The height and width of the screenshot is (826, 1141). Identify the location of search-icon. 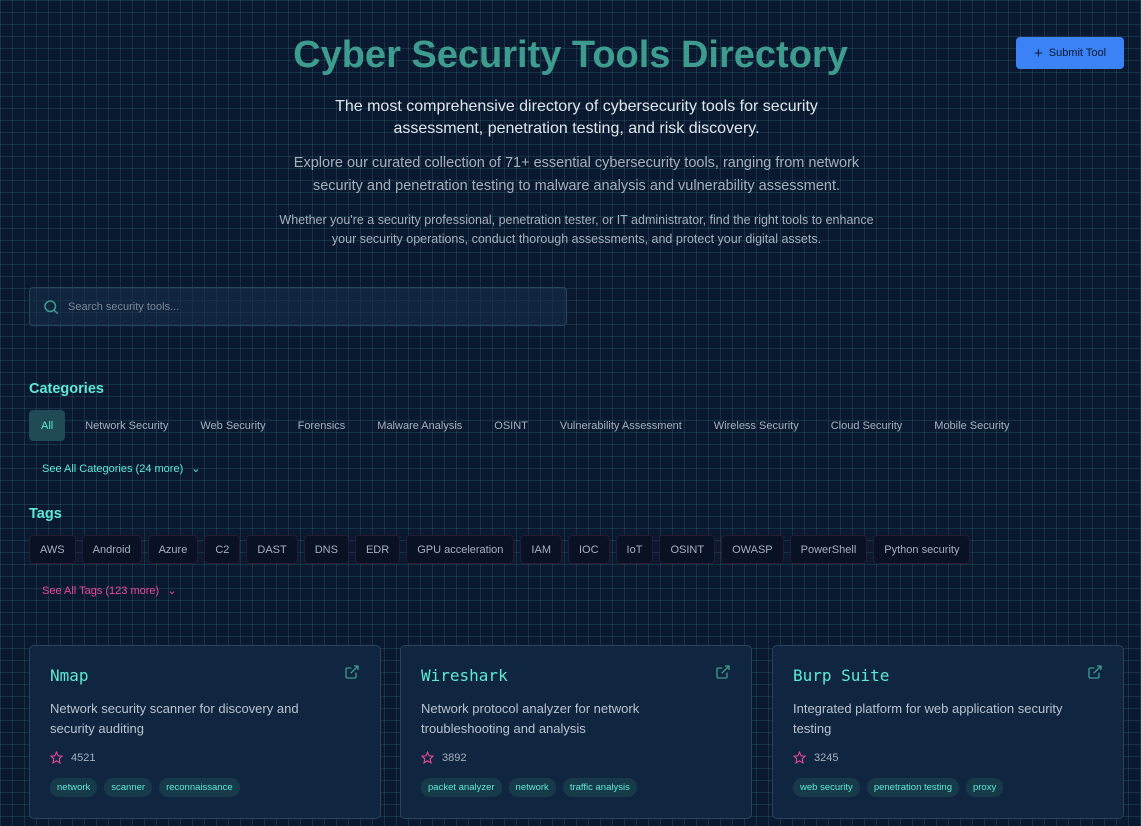
(51, 306).